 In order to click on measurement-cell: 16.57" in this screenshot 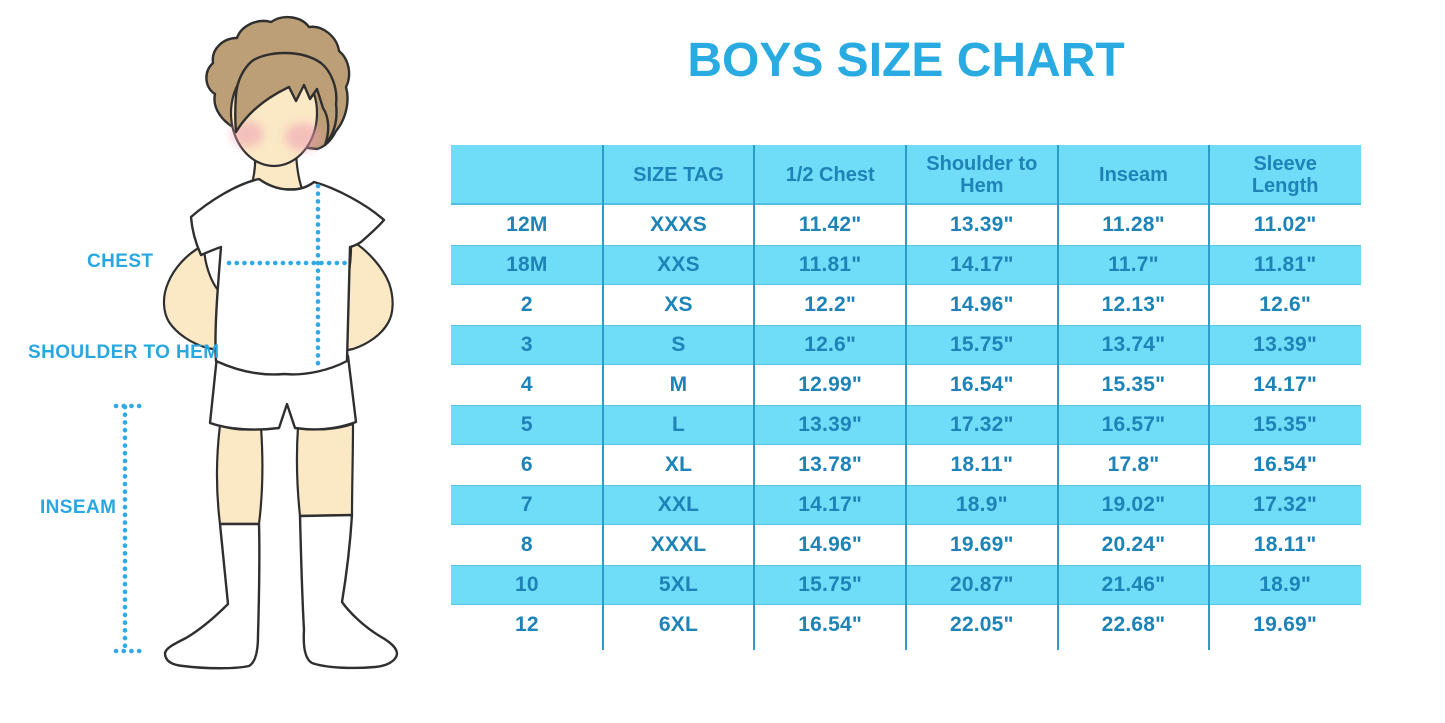, I will do `click(1133, 425)`.